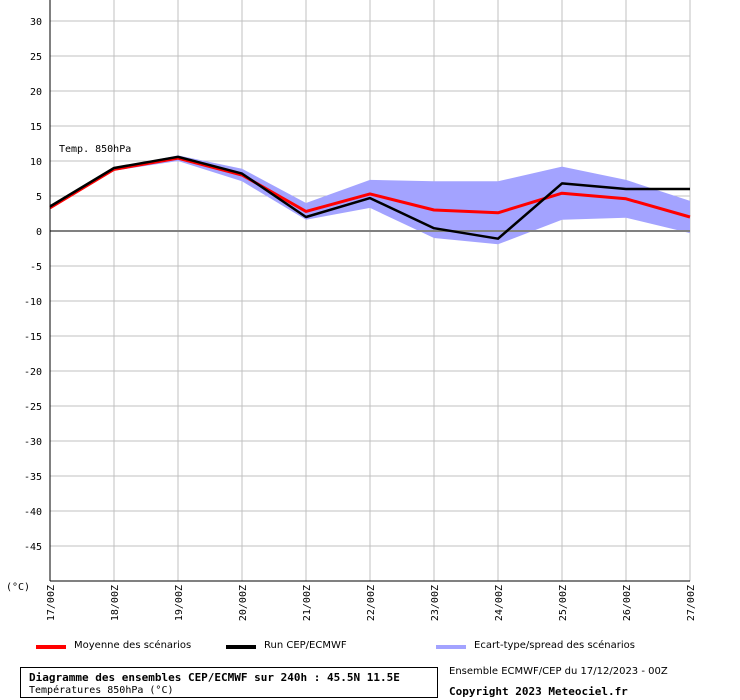 Image resolution: width=740 pixels, height=700 pixels. Describe the element at coordinates (39, 232) in the screenshot. I see `y-tick-label: 0` at that location.